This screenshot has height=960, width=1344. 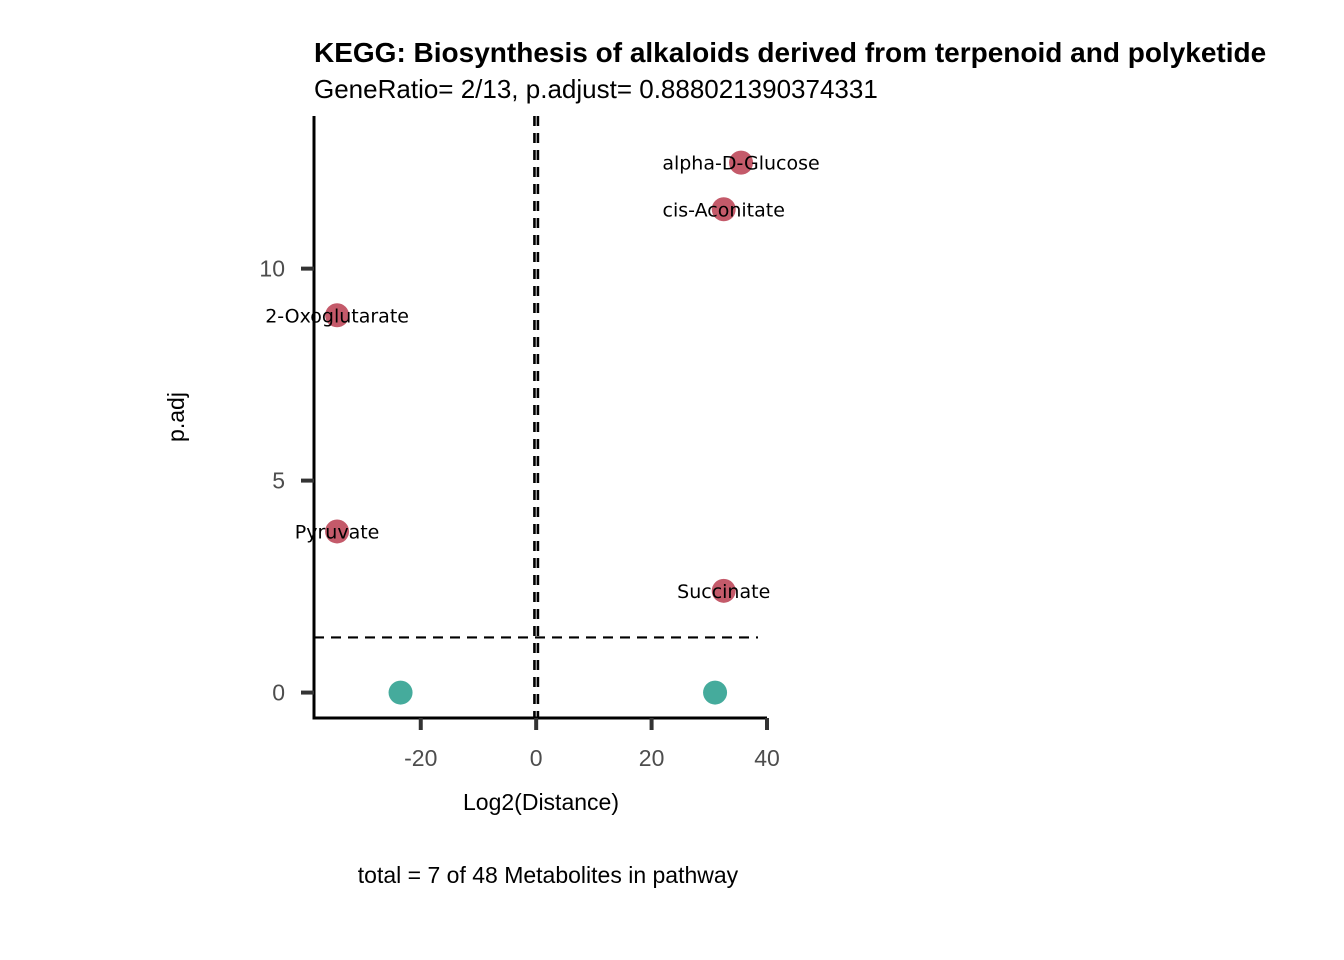 I want to click on y-tick-label-5: 5, so click(x=278, y=481).